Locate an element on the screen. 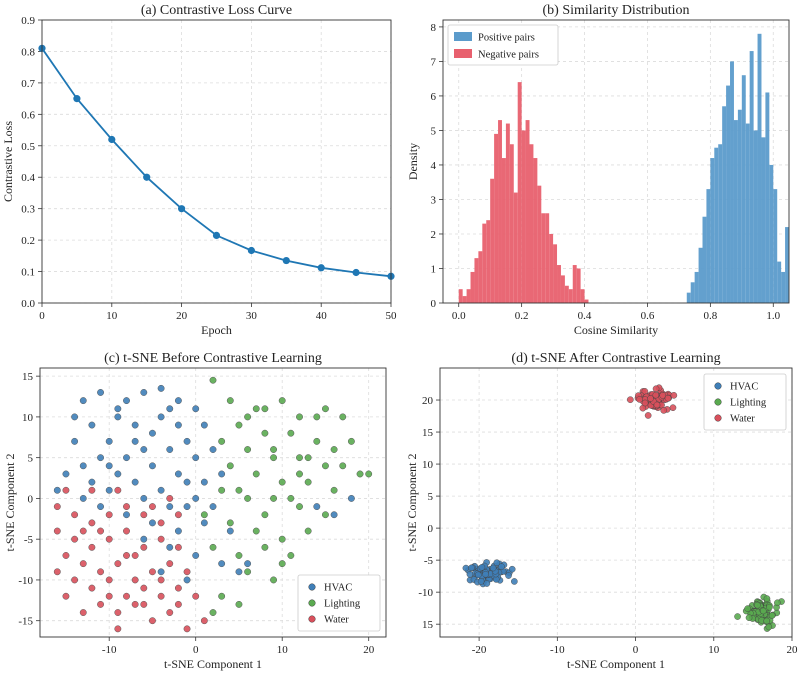 This screenshot has width=800, height=682. legend-marker is located at coordinates (312, 603).